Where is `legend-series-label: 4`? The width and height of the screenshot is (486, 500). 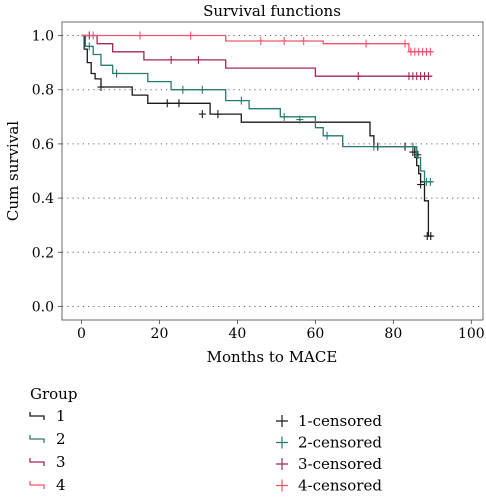
legend-series-label: 4 is located at coordinates (61, 485).